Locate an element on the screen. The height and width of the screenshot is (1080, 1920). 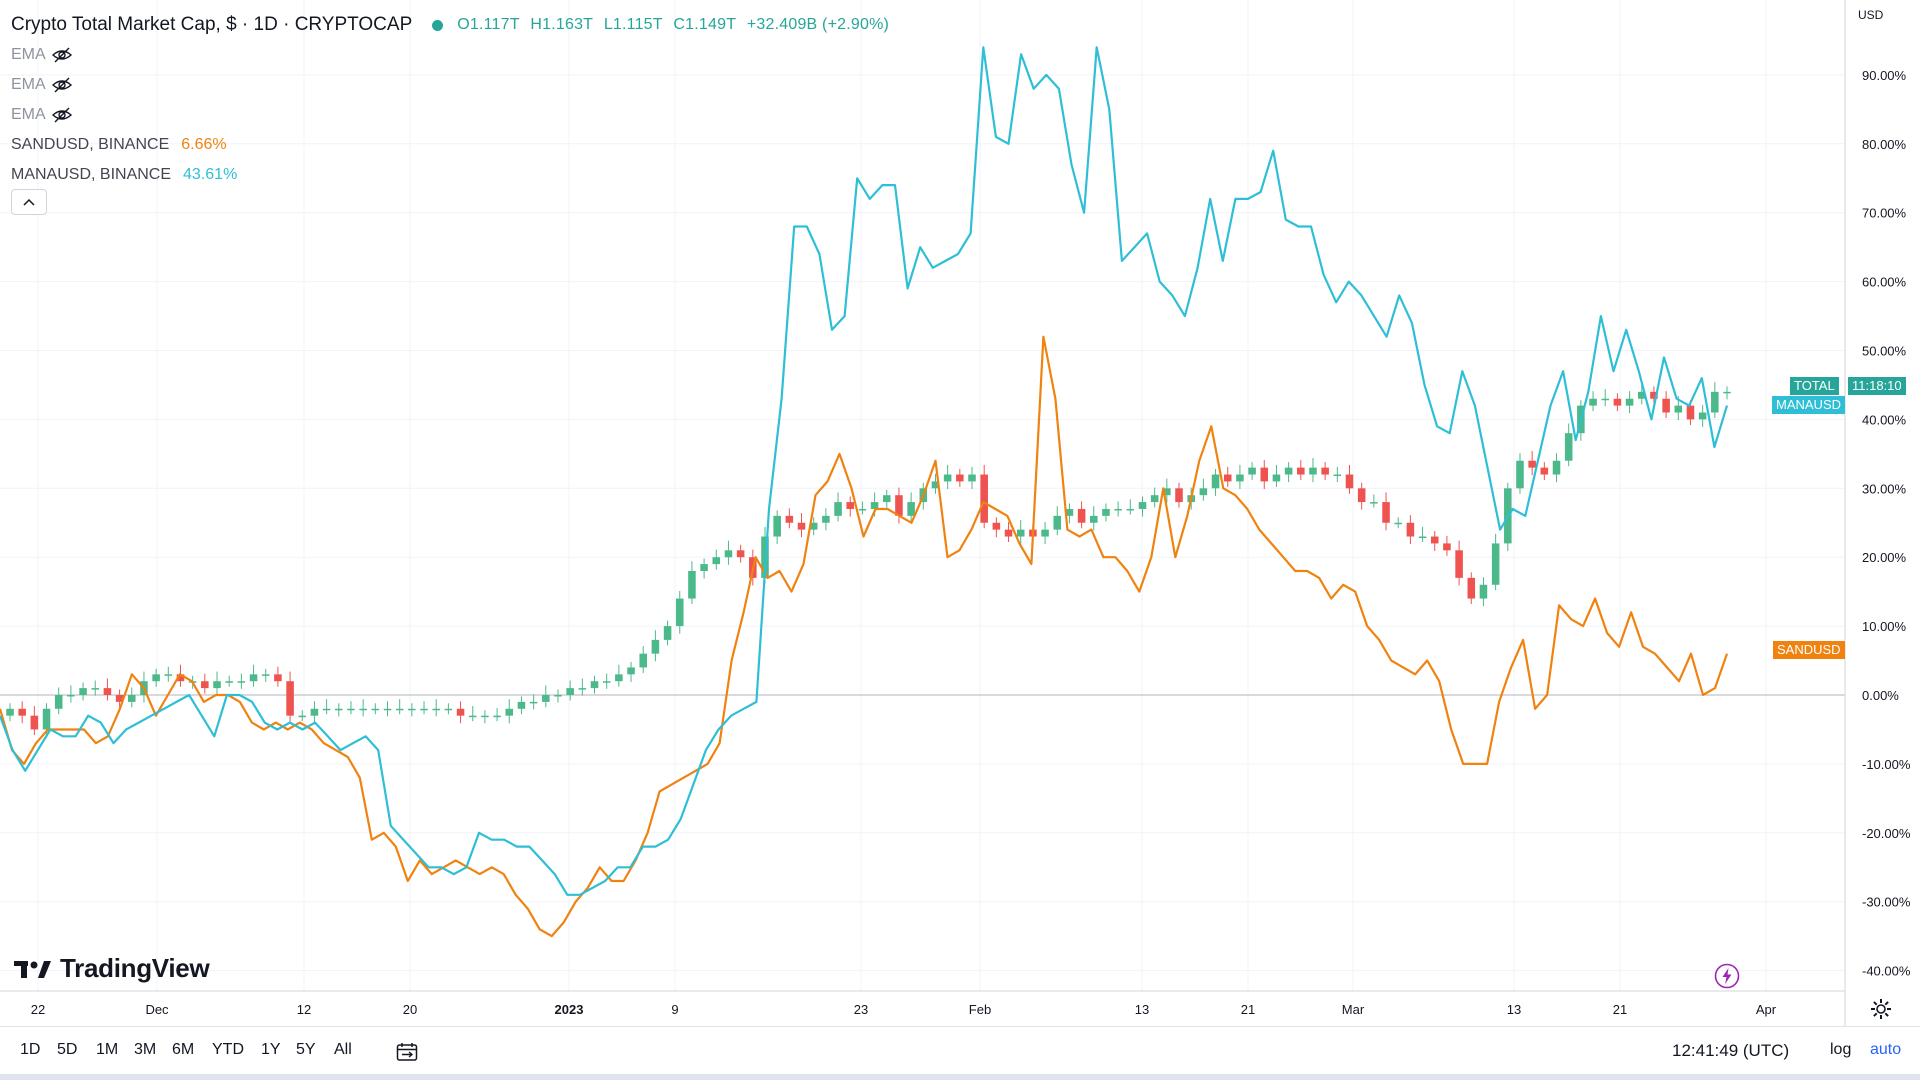
range-button-6m: 6M is located at coordinates (183, 1049).